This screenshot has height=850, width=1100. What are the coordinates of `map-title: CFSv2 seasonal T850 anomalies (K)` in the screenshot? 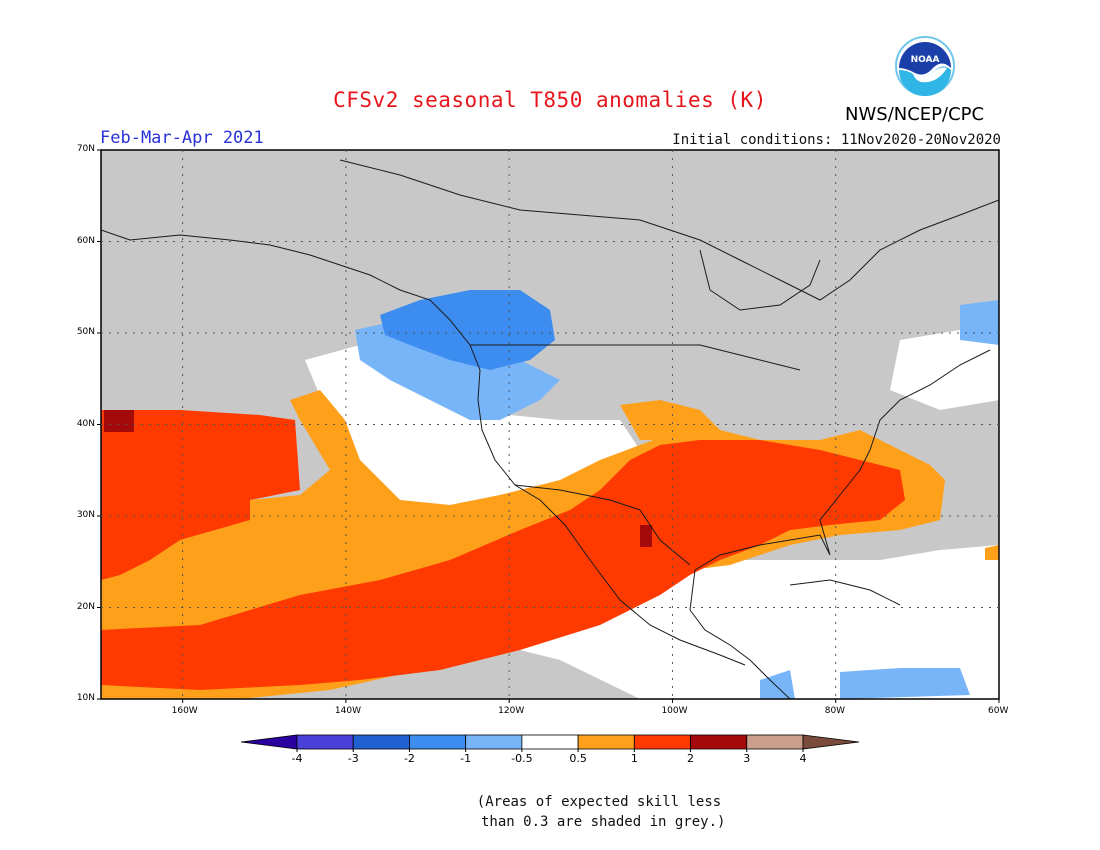 It's located at (550, 100).